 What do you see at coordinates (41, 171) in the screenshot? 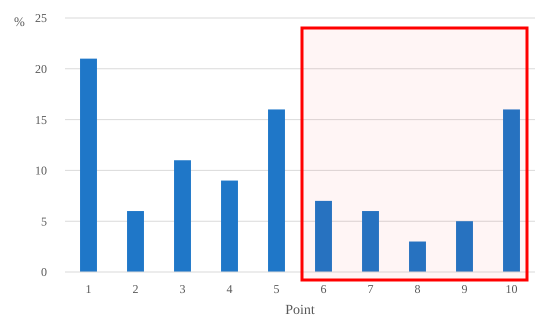
I see `y-tick-label: 10` at bounding box center [41, 171].